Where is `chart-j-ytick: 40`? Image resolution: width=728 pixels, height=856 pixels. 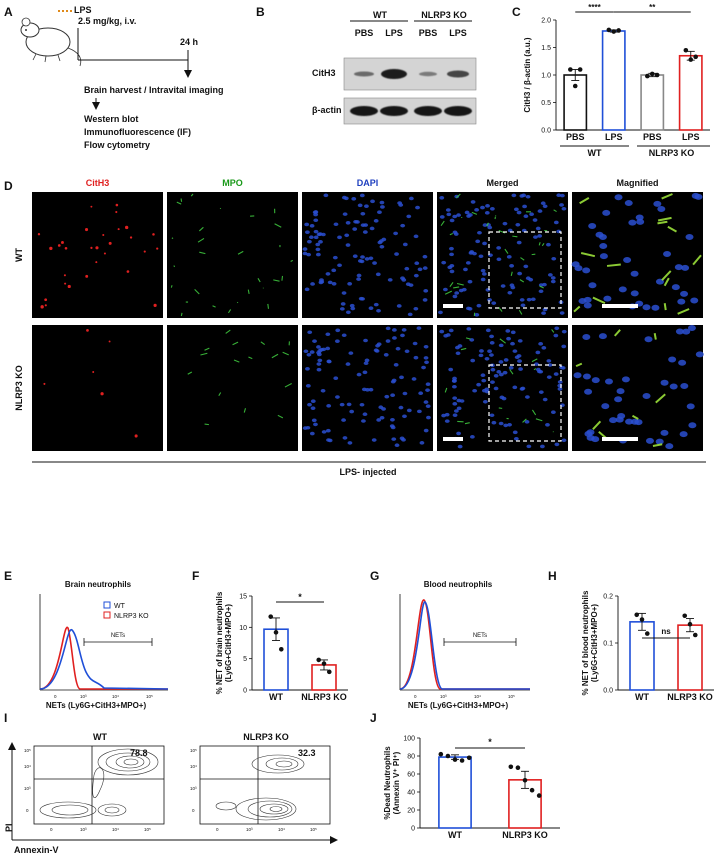 chart-j-ytick: 40 is located at coordinates (411, 793).